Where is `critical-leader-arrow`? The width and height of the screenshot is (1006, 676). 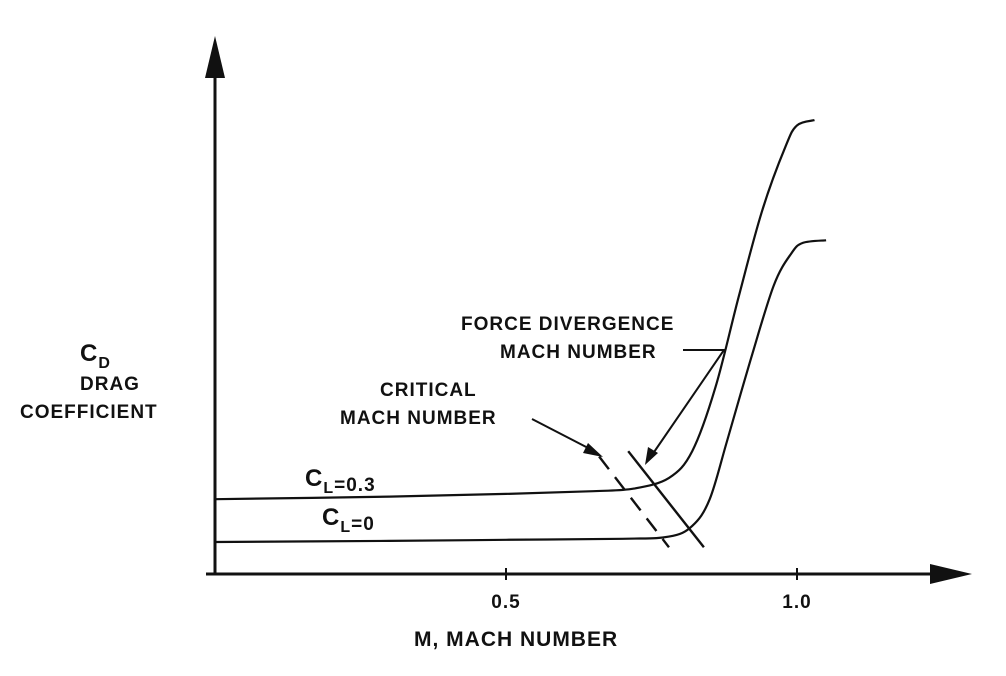
critical-leader-arrow is located at coordinates (562, 434).